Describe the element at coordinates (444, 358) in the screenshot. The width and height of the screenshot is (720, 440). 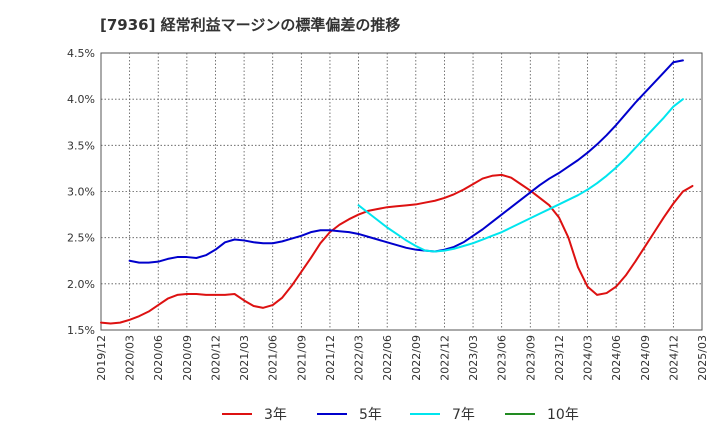
I see `x-tick-label: 2022/12` at that location.